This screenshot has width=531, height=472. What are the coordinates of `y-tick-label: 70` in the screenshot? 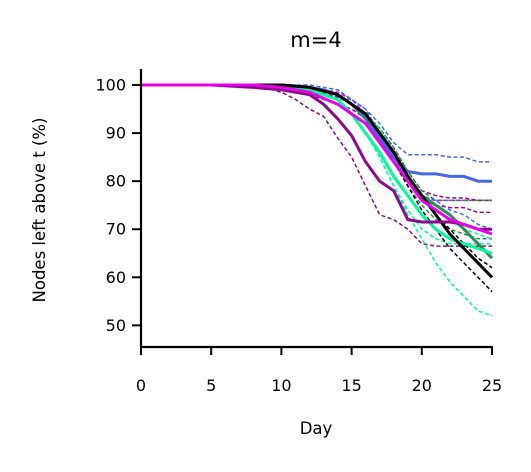 It's located at (116, 229).